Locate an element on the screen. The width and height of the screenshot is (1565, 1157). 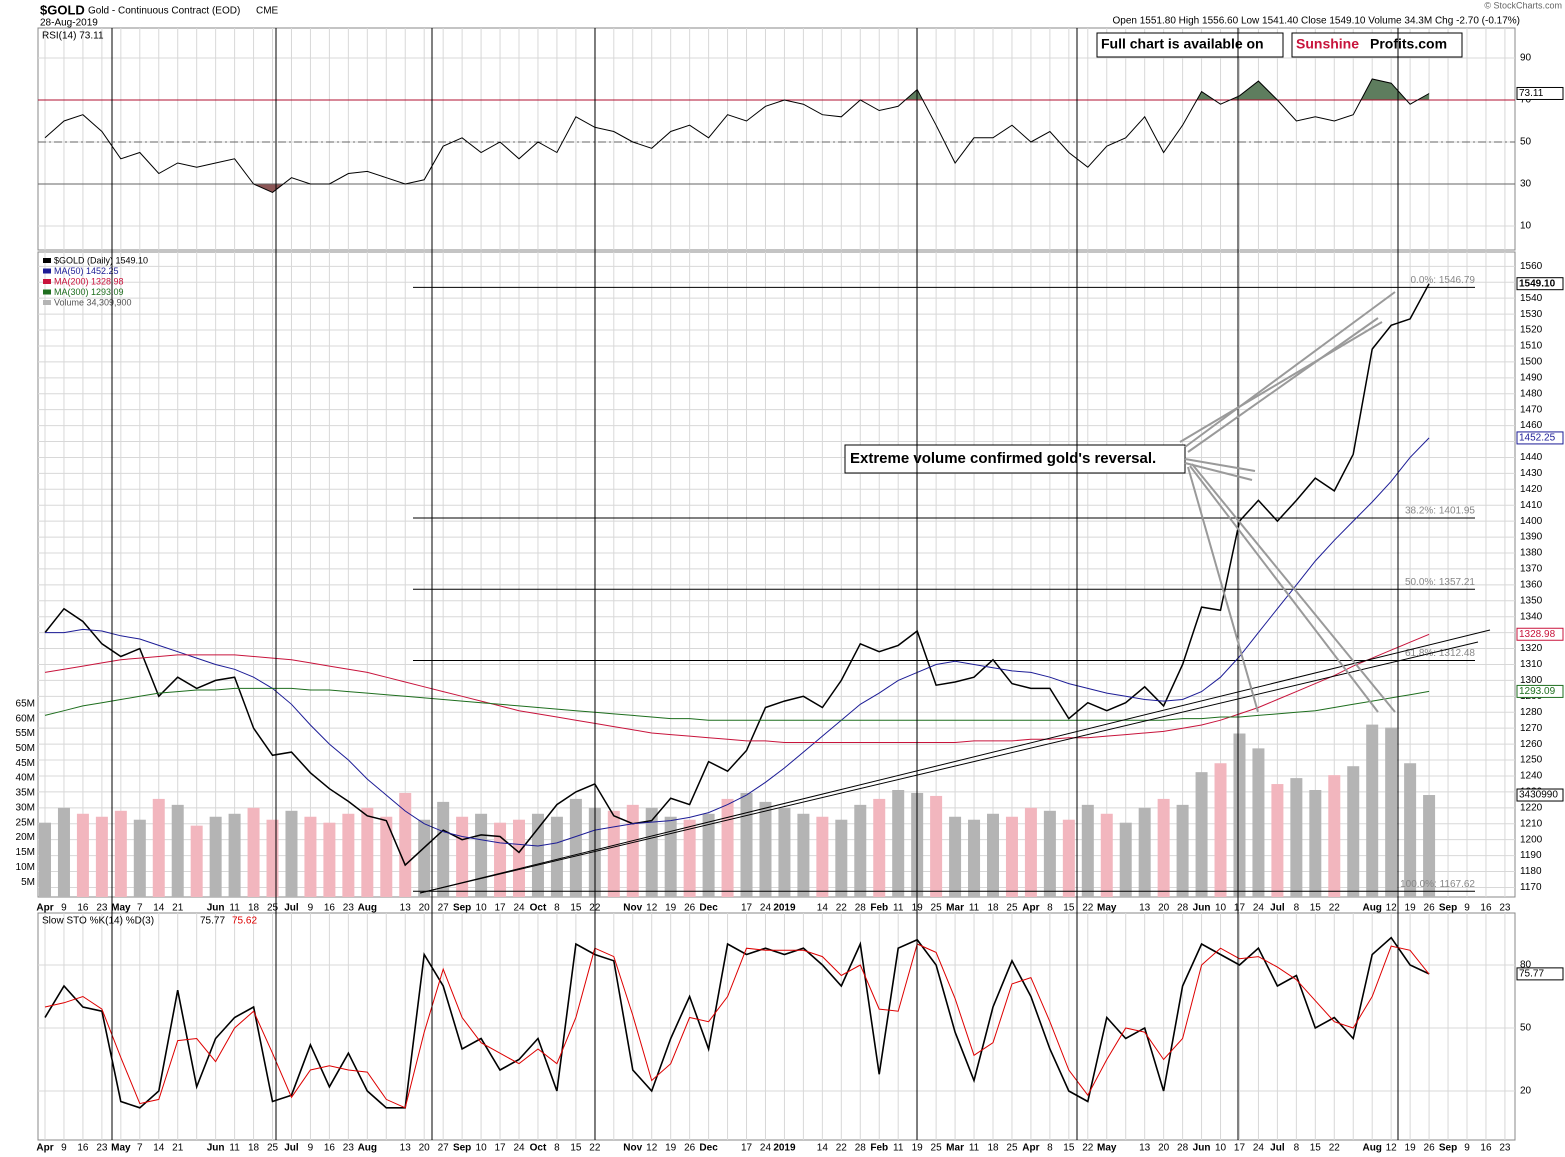
promo-box is located at coordinates (1190, 45).